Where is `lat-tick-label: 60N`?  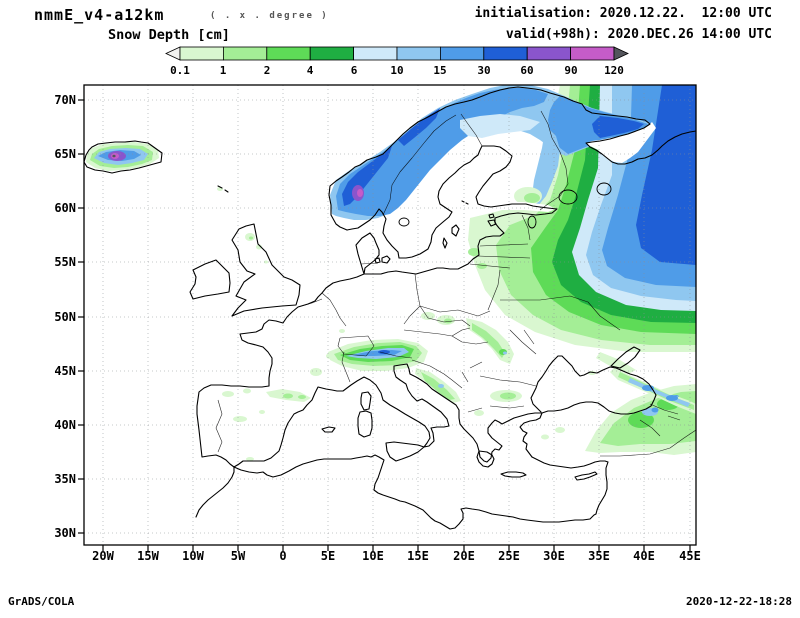
lat-tick-label: 60N is located at coordinates (65, 208).